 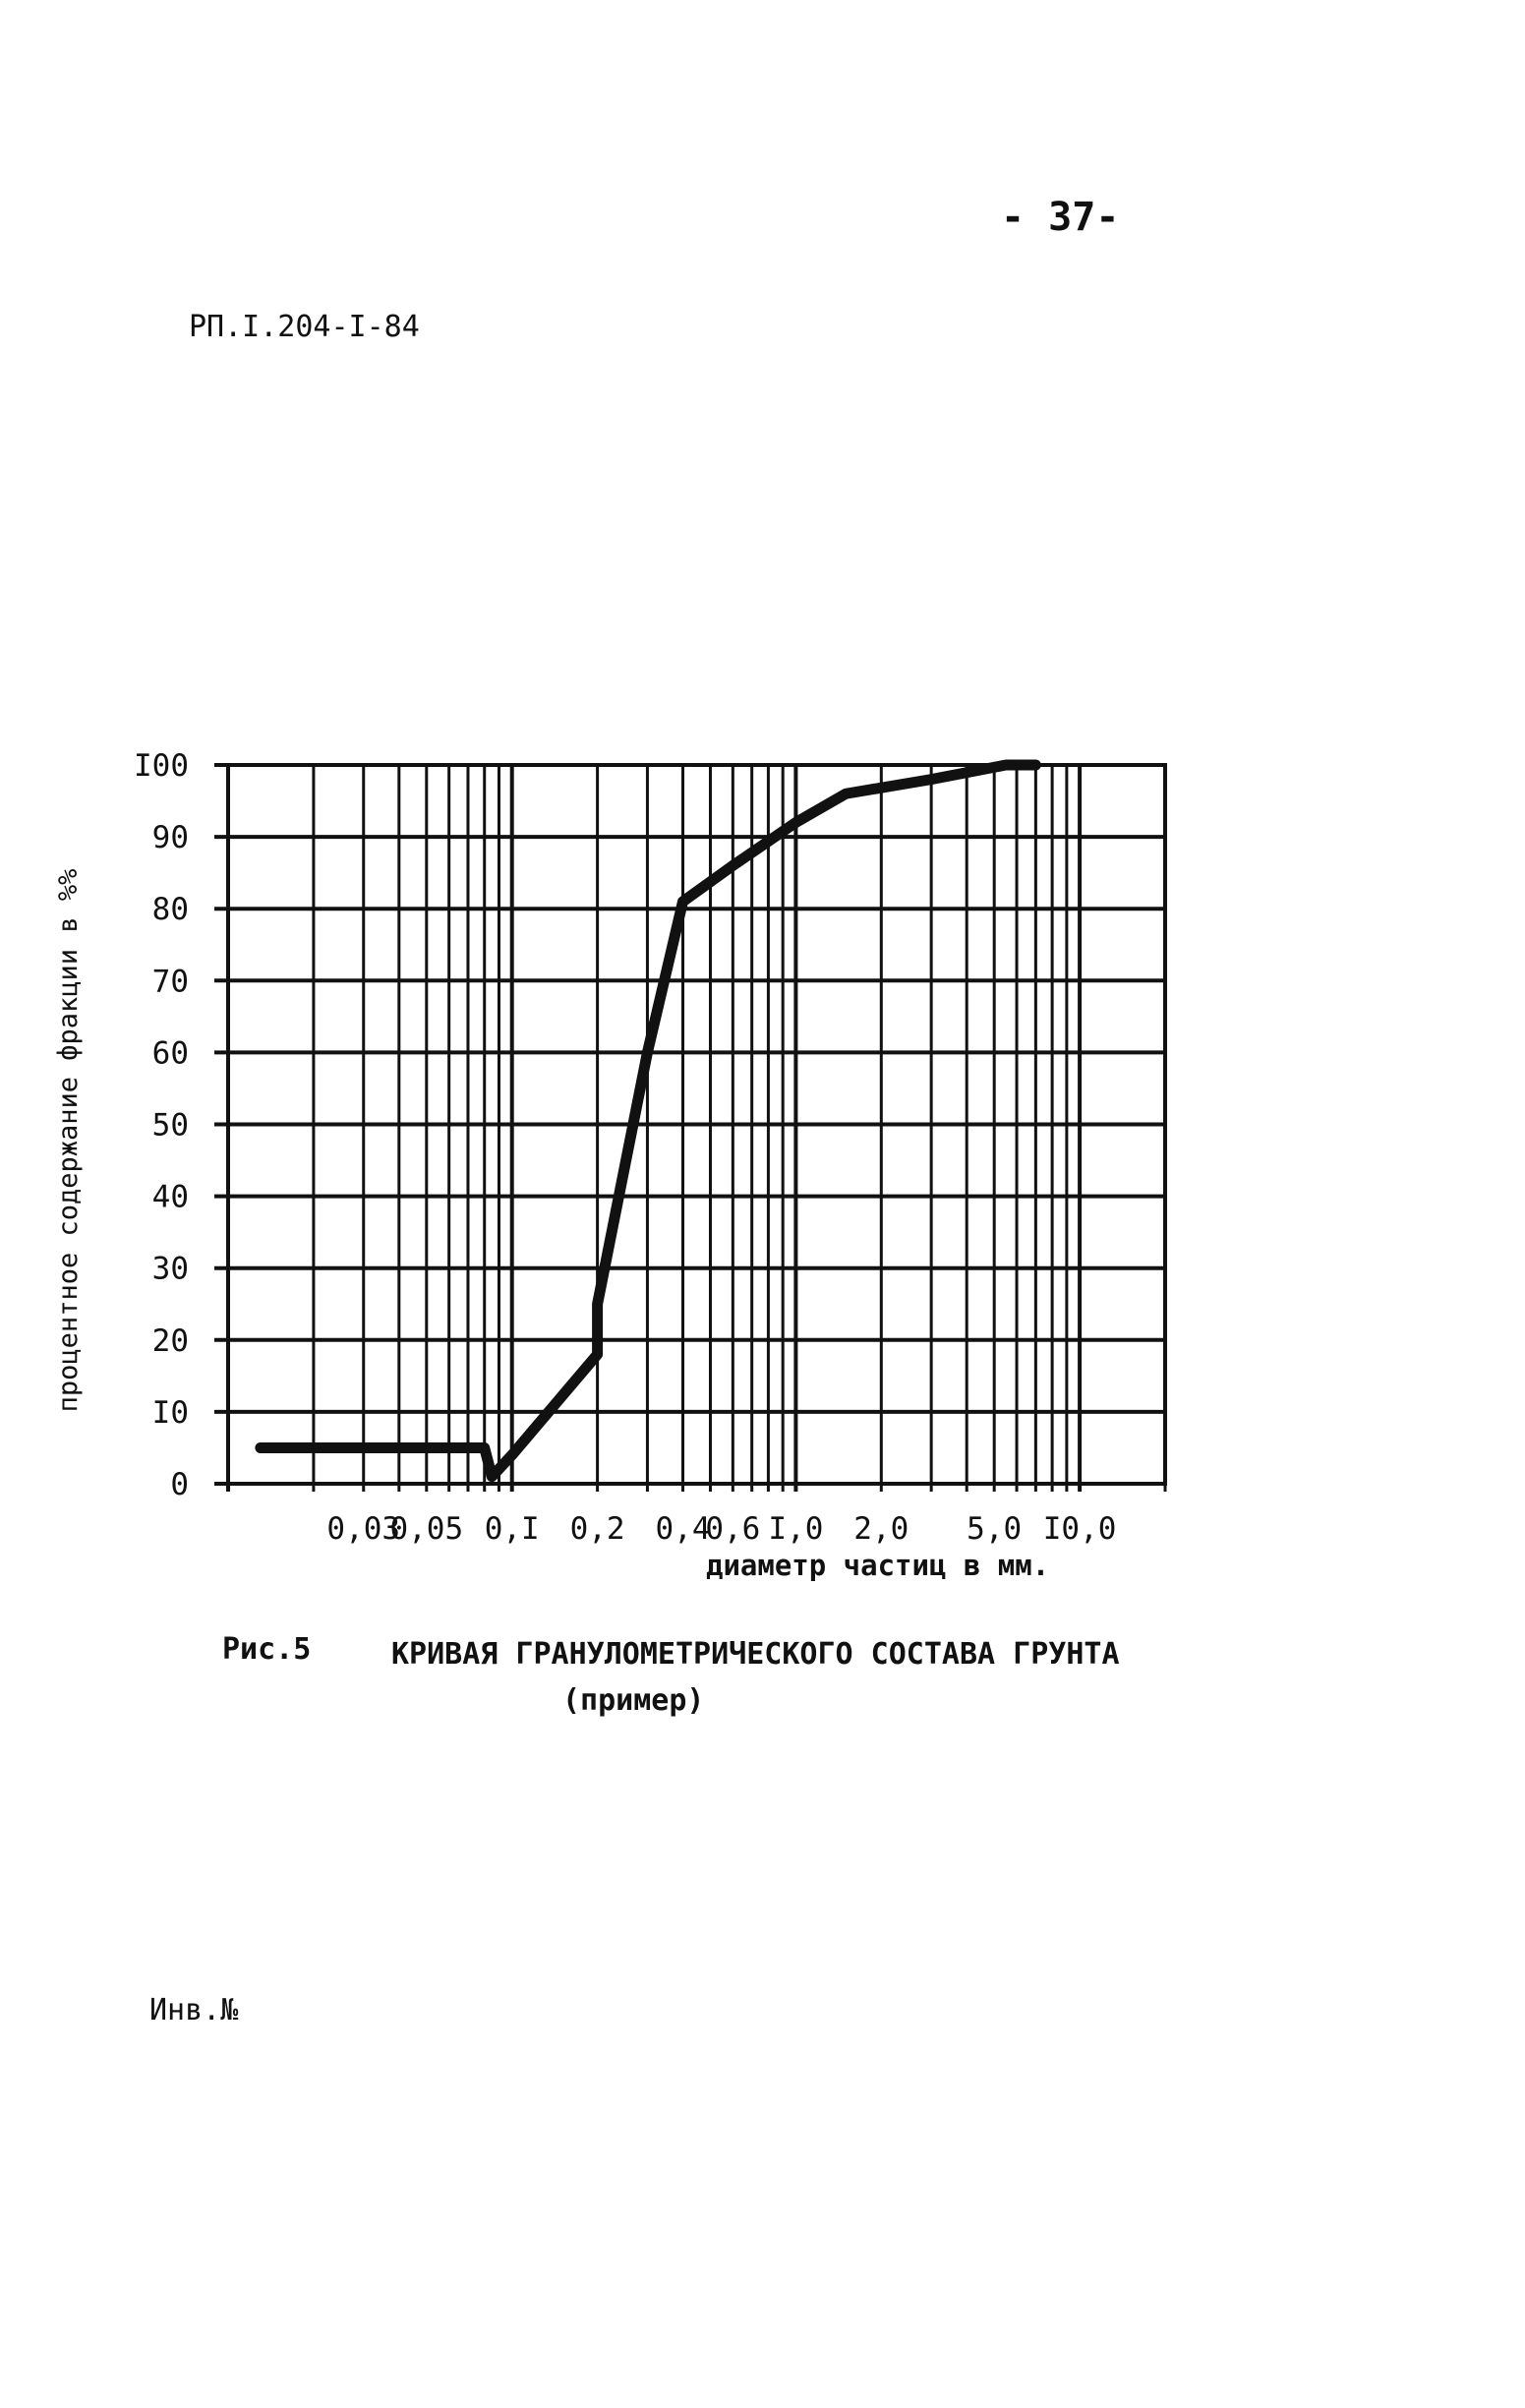 What do you see at coordinates (733, 1529) in the screenshot?
I see `x-tick-label: 0,6` at bounding box center [733, 1529].